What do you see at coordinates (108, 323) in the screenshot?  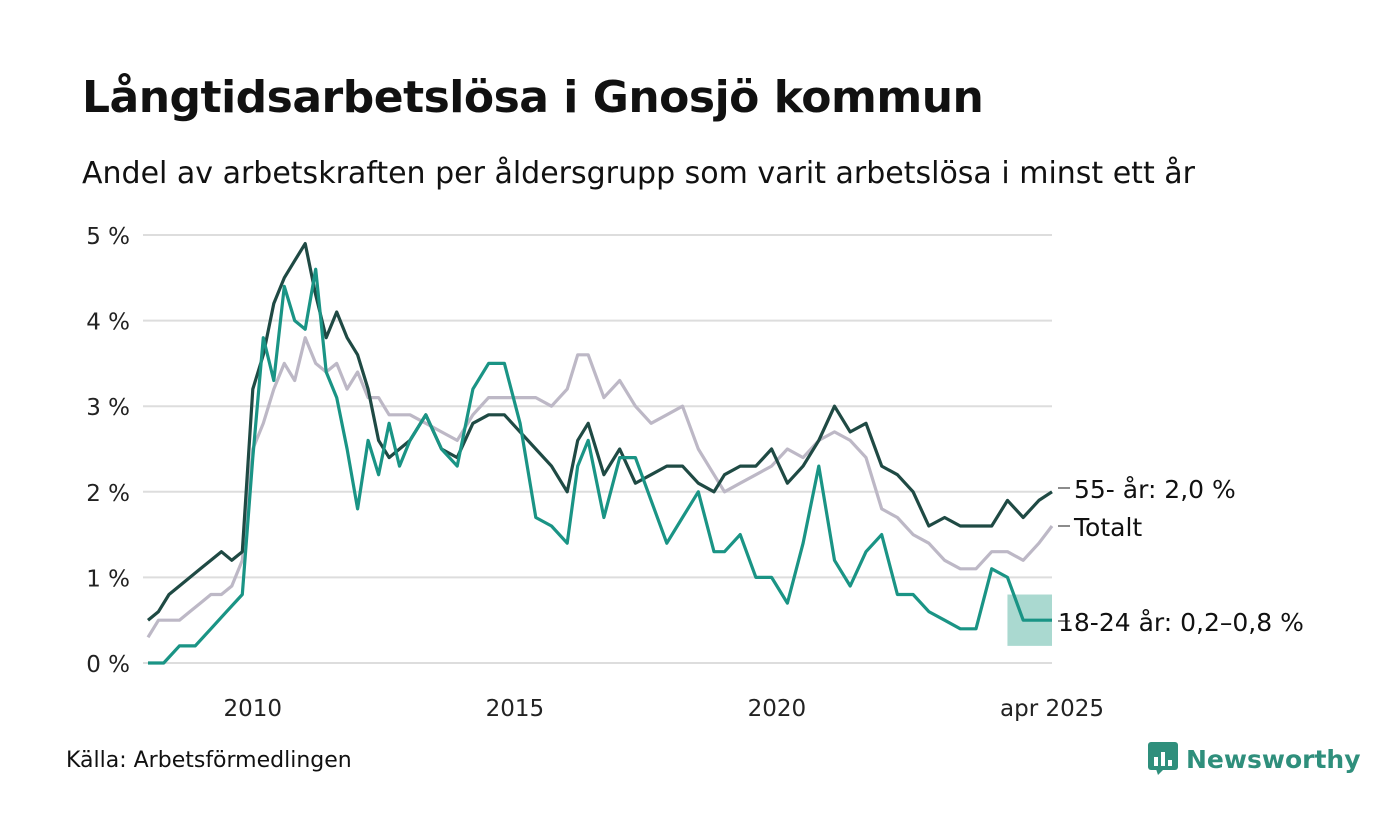 I see `y-tick-label: 4 %` at bounding box center [108, 323].